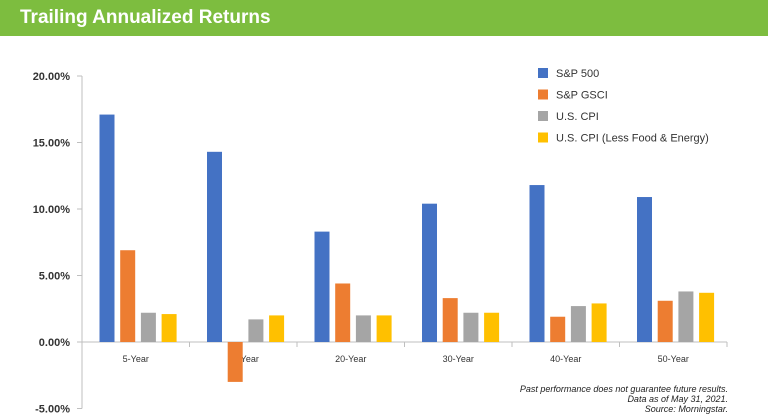 The image size is (768, 418). What do you see at coordinates (243, 359) in the screenshot?
I see `x-tick-label: 10-Year` at bounding box center [243, 359].